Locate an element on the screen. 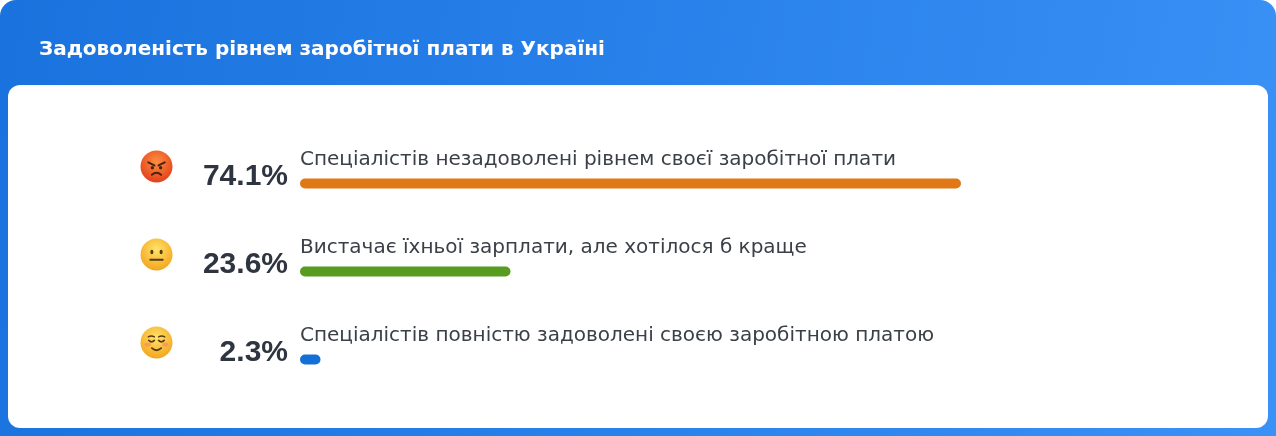 The height and width of the screenshot is (436, 1276). y-tick-label: Спеціалістів повністю задоволені своєю заробітною платою is located at coordinates (617, 333).